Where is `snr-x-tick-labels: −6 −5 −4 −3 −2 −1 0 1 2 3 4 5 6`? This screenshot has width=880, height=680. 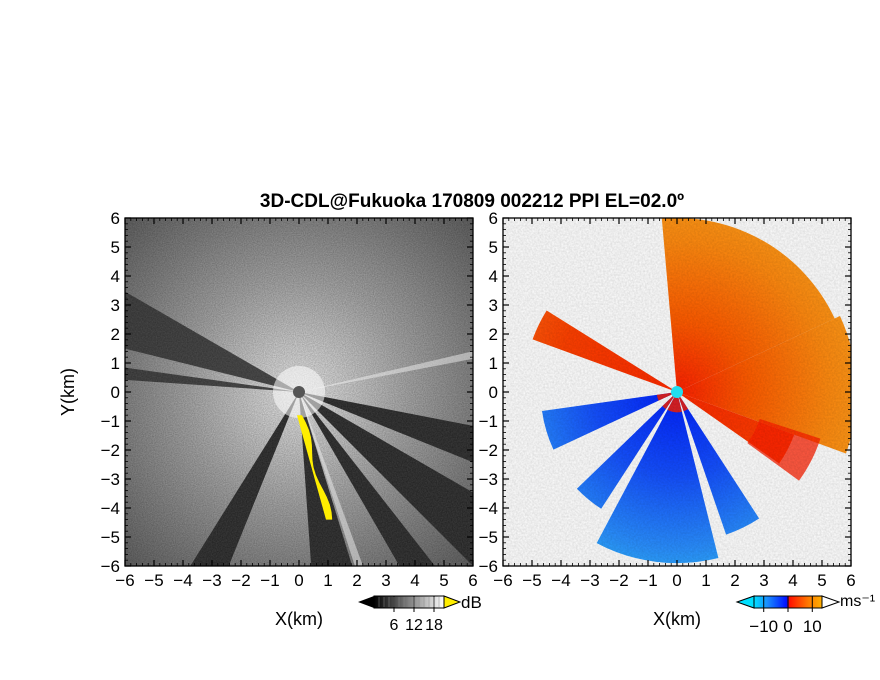 snr-x-tick-labels: −6 −5 −4 −3 −2 −1 0 1 2 3 4 5 6 is located at coordinates (296, 580).